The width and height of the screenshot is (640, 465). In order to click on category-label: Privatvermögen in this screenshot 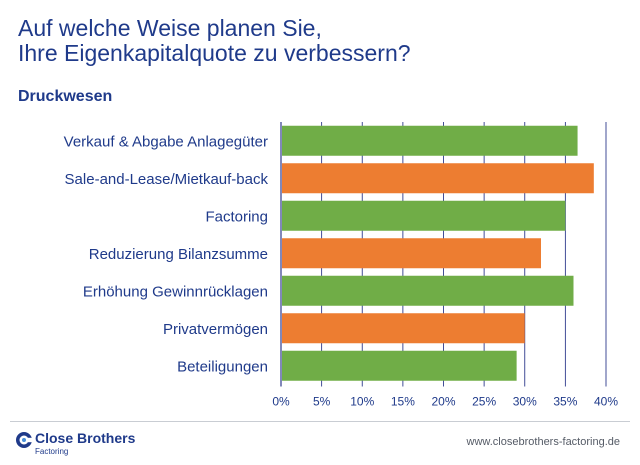, I will do `click(215, 329)`.